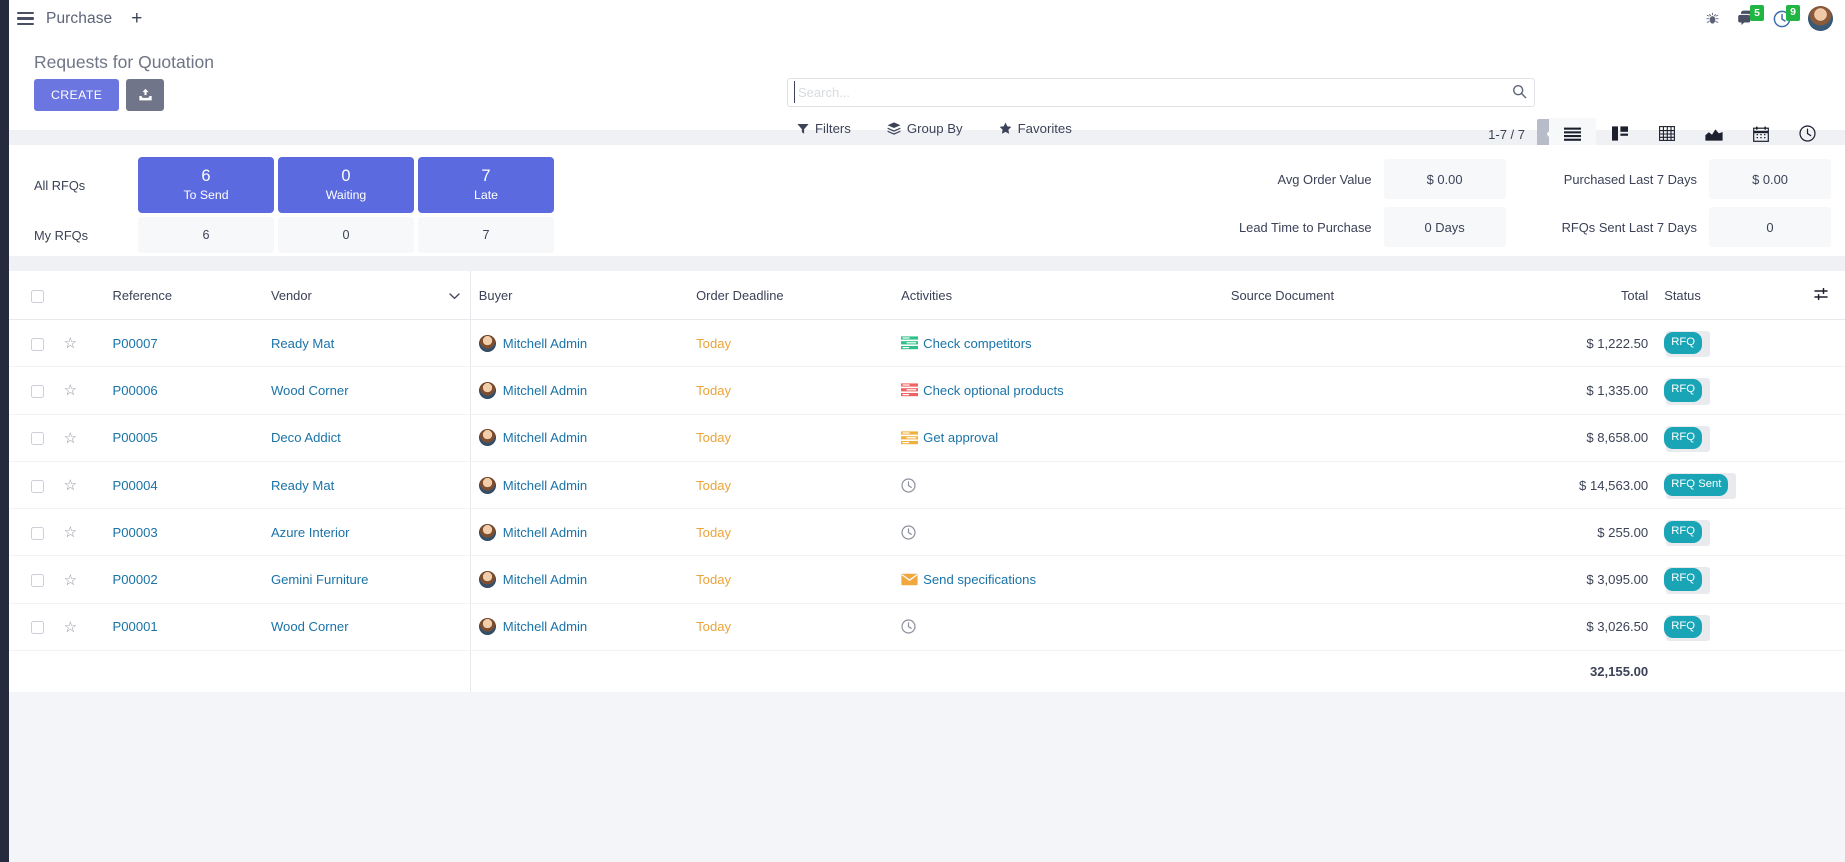 The image size is (1845, 862). I want to click on view-pivot-button, so click(1666, 133).